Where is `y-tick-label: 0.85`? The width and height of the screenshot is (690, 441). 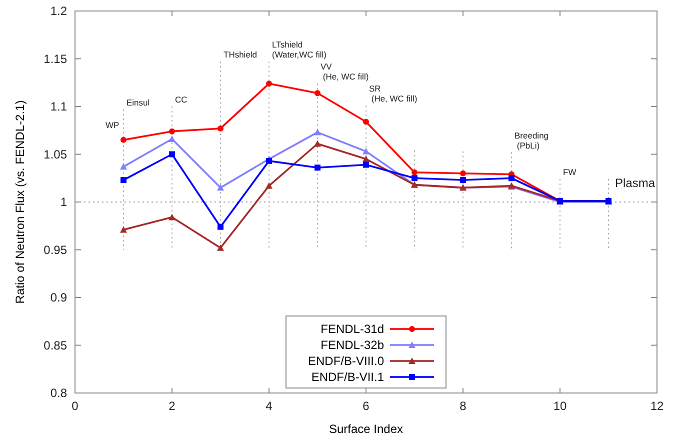
y-tick-label: 0.85 is located at coordinates (56, 345).